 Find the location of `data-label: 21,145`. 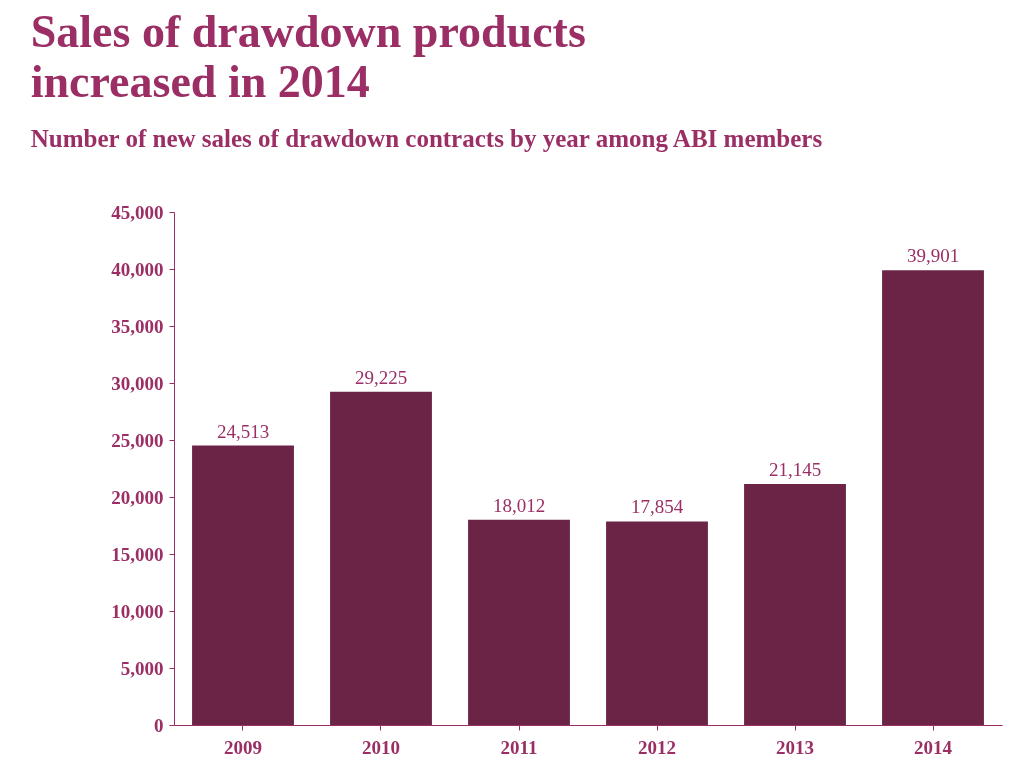

data-label: 21,145 is located at coordinates (795, 469).